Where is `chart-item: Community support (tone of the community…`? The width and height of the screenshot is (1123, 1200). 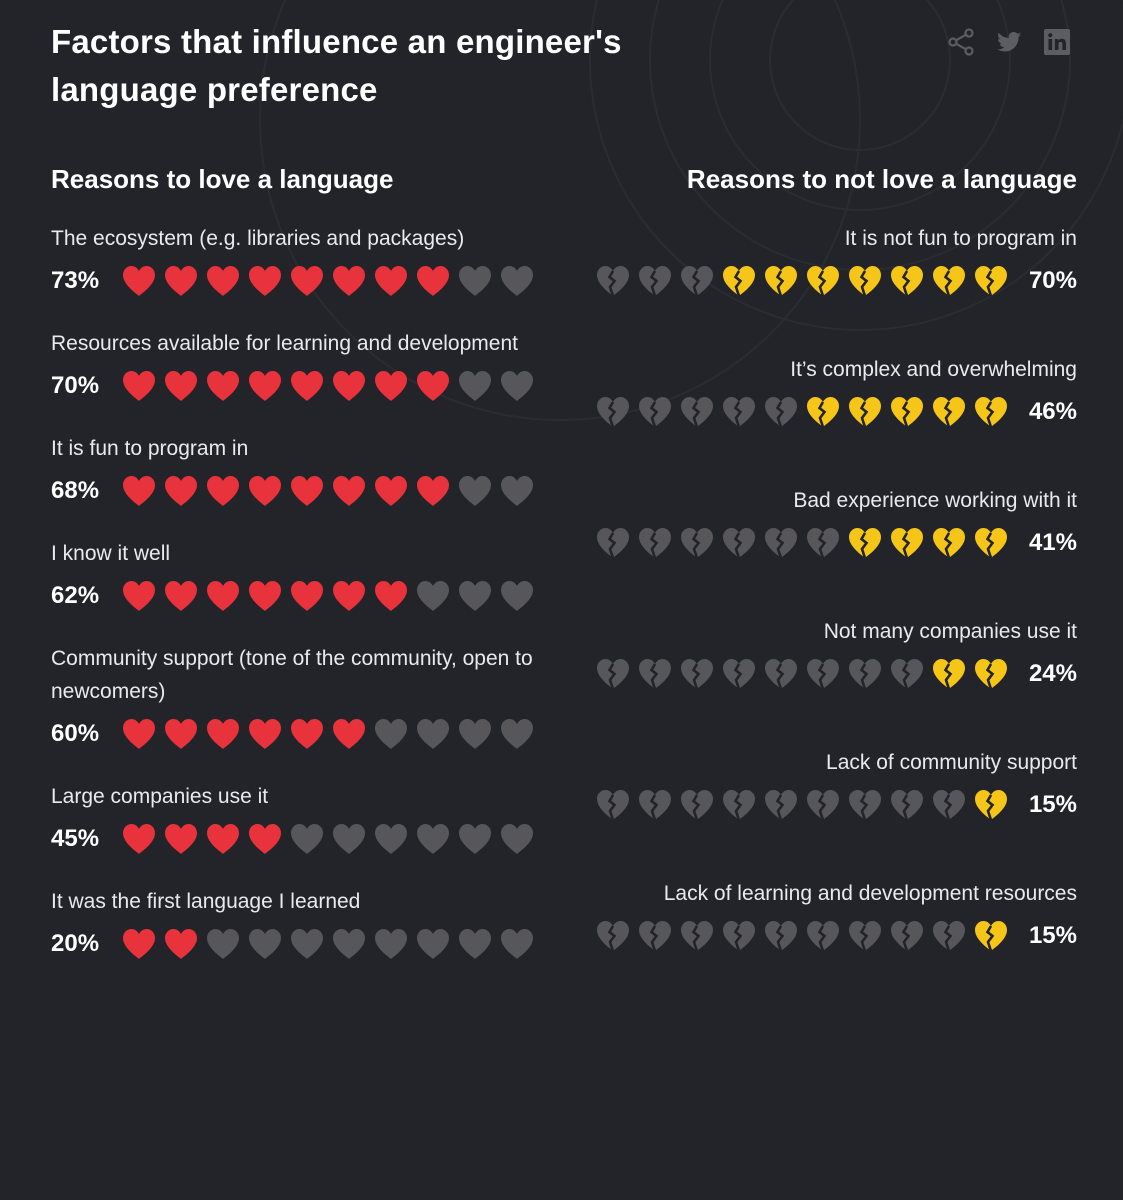
chart-item: Community support (tone of the community… is located at coordinates (301, 700).